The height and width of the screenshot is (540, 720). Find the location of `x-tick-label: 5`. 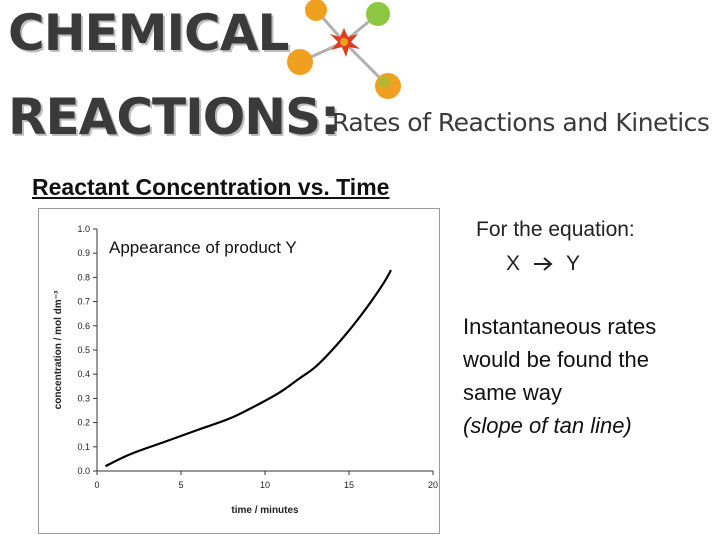

x-tick-label: 5 is located at coordinates (180, 485).